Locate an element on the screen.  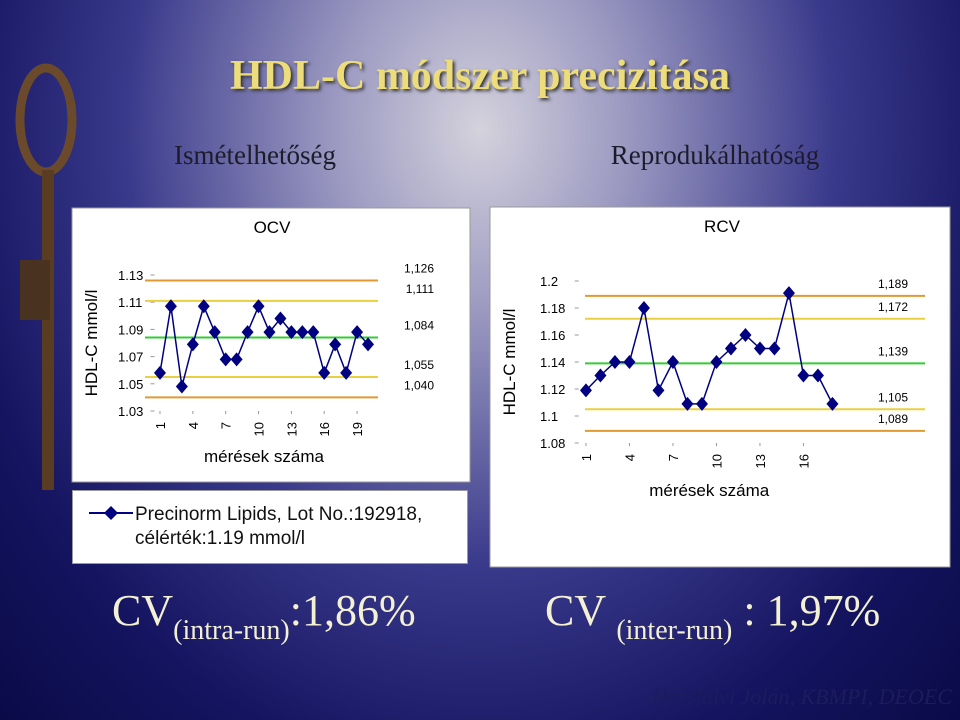
y-tick-label: 1.03 is located at coordinates (130, 411).